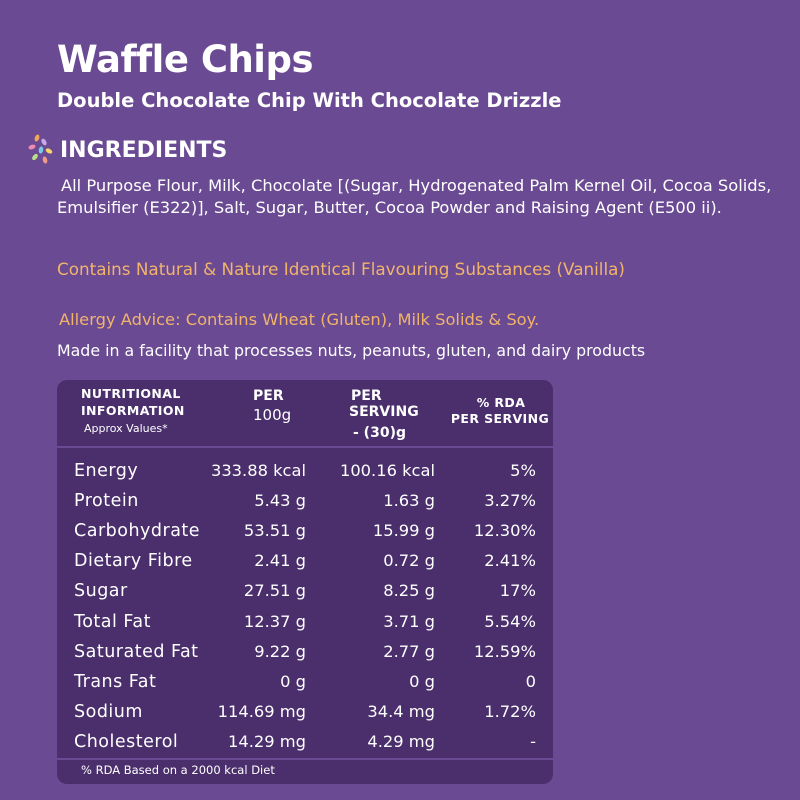  Describe the element at coordinates (501, 402) in the screenshot. I see `header-rda-line1: % RDA` at that location.